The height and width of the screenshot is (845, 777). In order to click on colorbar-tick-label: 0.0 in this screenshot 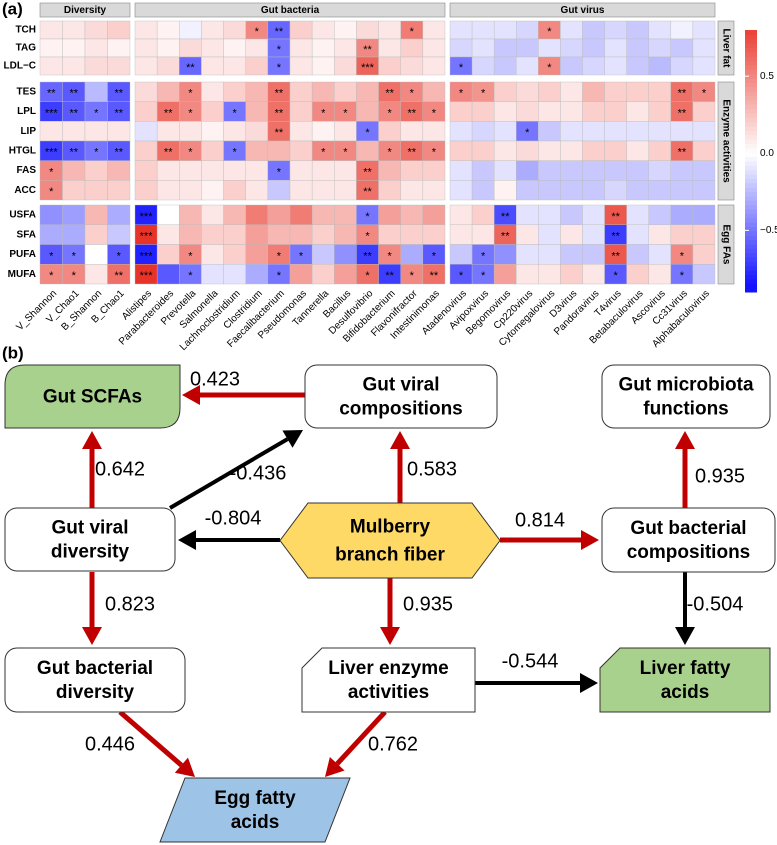, I will do `click(767, 153)`.